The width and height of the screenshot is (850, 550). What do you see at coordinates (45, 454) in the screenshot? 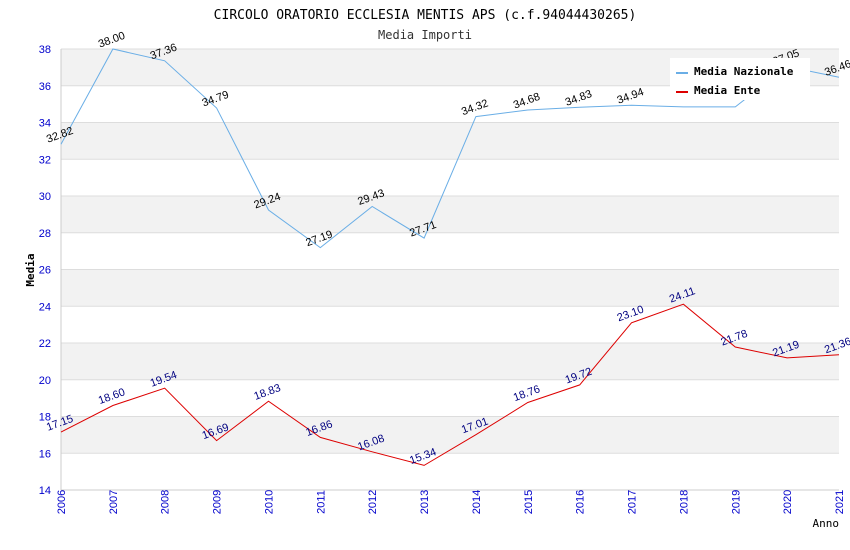
I see `y-tick-label: 16` at bounding box center [45, 454].